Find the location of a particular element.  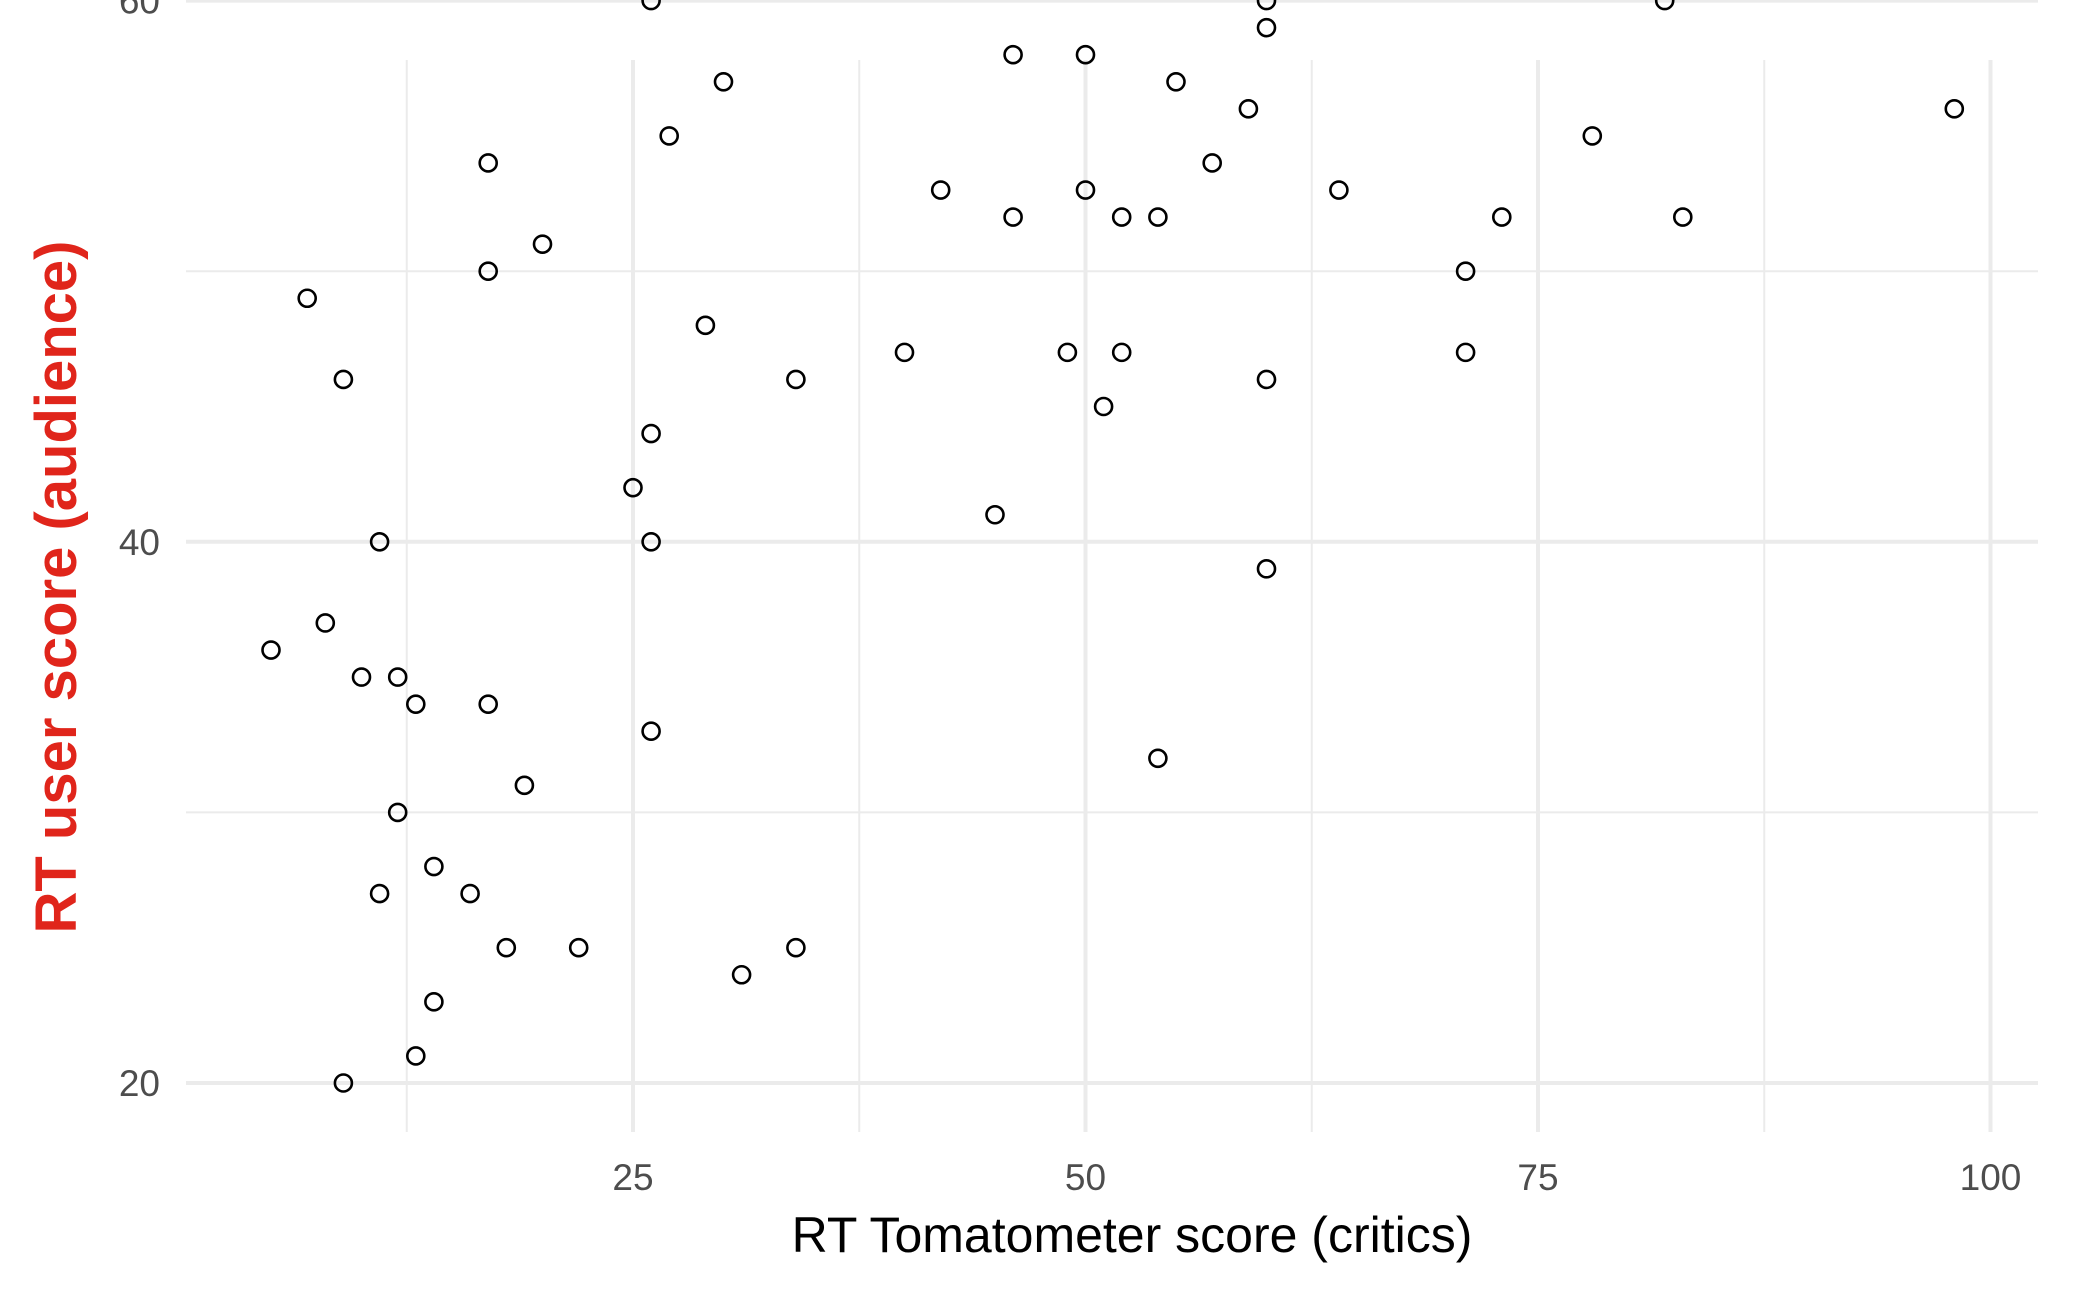

x-tick-label: 75 is located at coordinates (1537, 1177).